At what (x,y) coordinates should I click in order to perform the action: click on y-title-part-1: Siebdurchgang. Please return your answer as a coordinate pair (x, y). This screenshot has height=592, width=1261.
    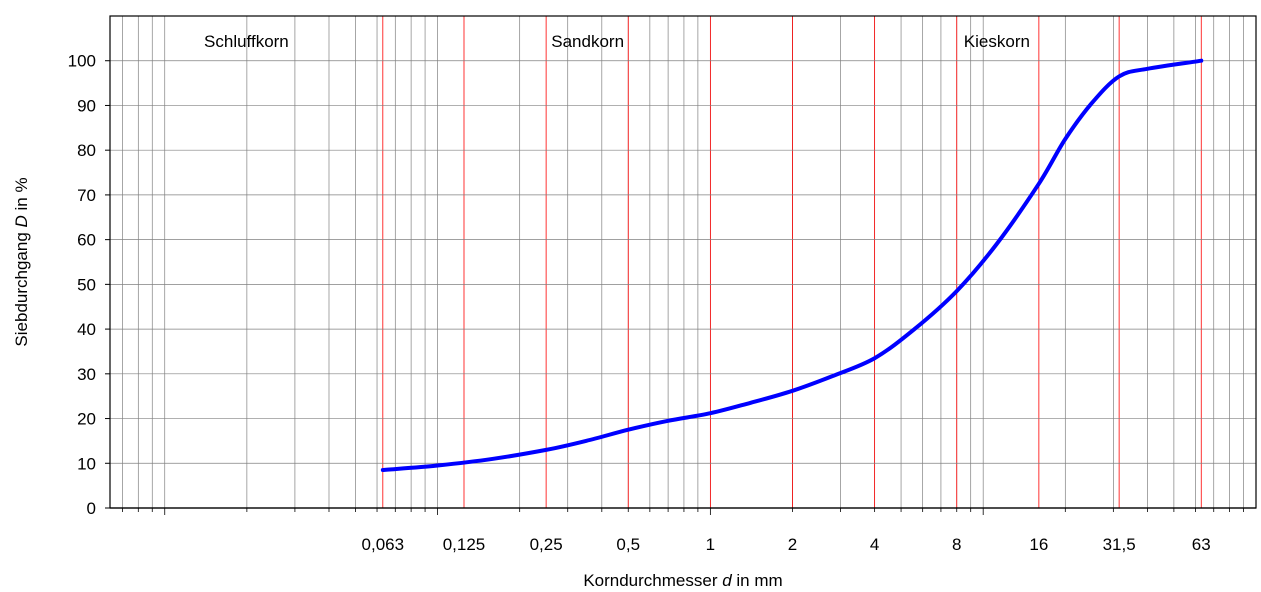
    Looking at the image, I should click on (21, 286).